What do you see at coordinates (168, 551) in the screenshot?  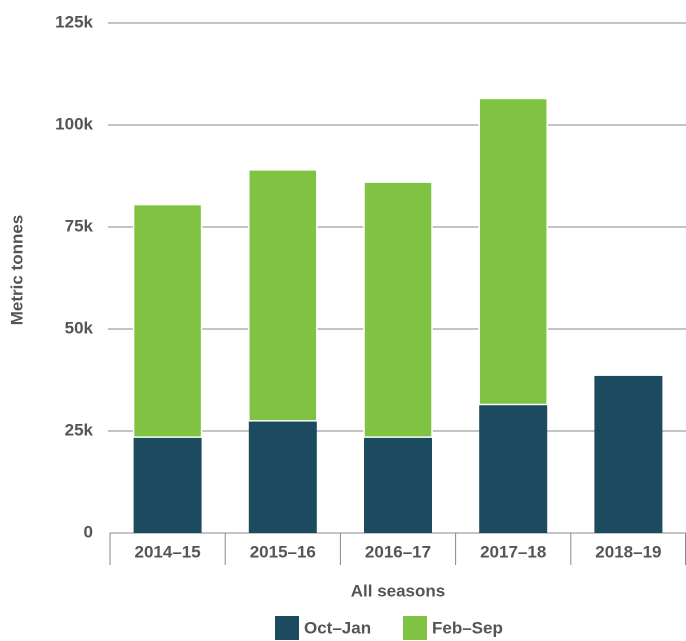 I see `x-tick-label: 2014–15` at bounding box center [168, 551].